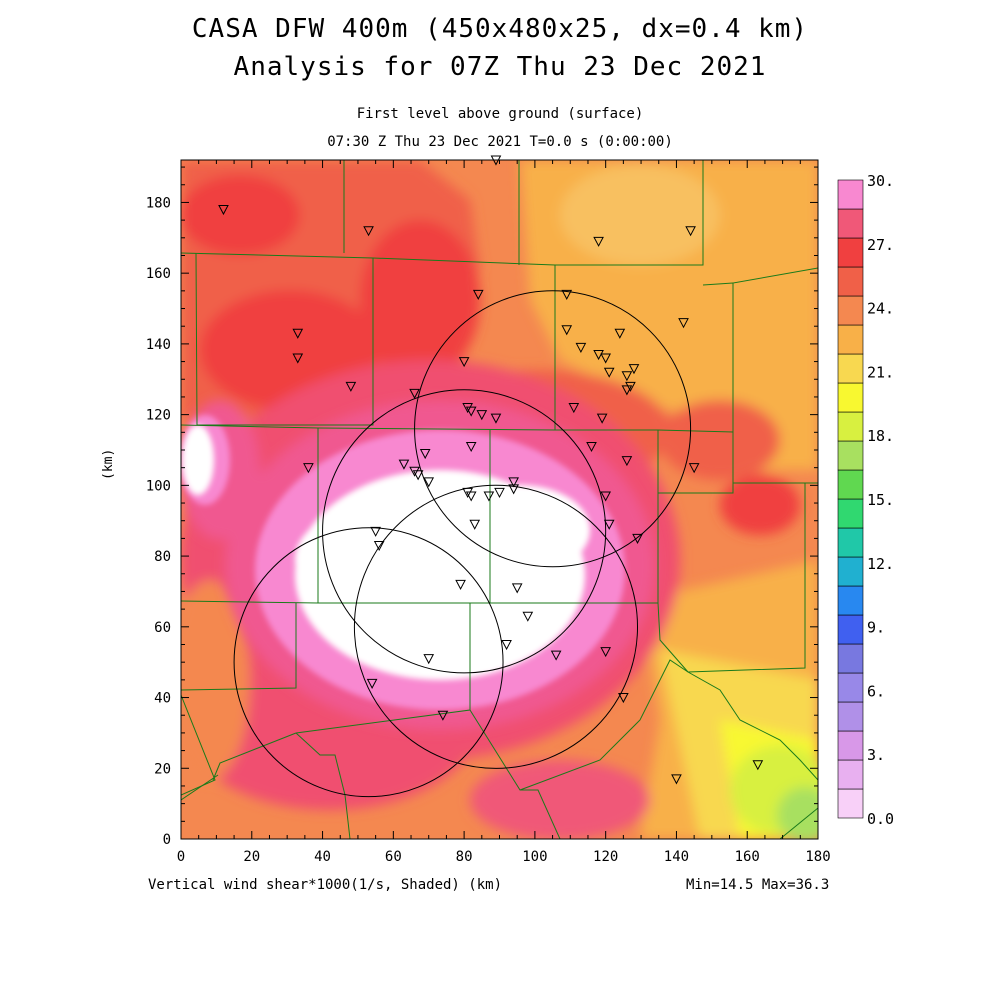  I want to click on colorbar-tick-label: 12., so click(880, 564).